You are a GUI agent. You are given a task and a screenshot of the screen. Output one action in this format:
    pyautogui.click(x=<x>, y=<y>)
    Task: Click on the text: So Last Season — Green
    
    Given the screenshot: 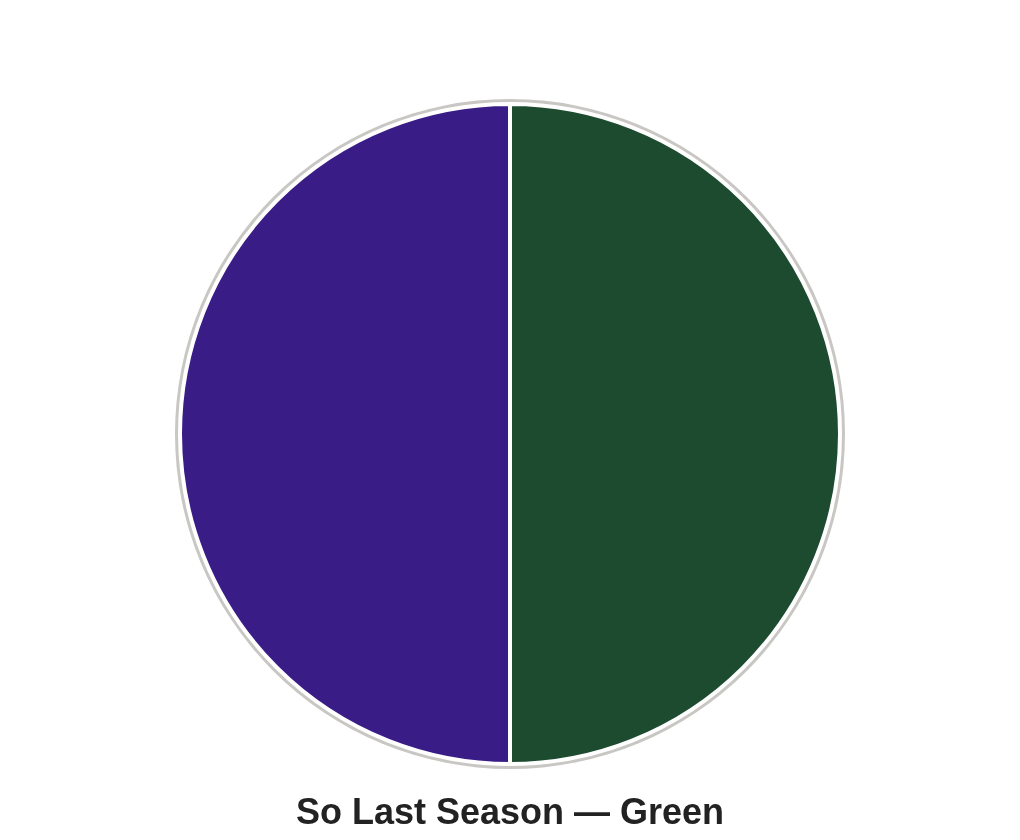 What is the action you would take?
    pyautogui.click(x=510, y=811)
    